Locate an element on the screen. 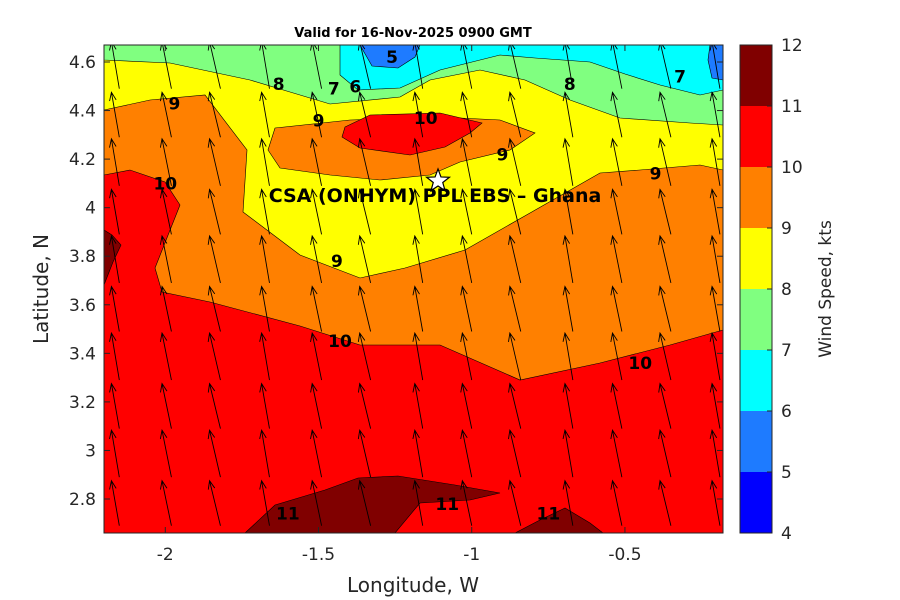  colorbar-tick-label: 7 is located at coordinates (786, 351).